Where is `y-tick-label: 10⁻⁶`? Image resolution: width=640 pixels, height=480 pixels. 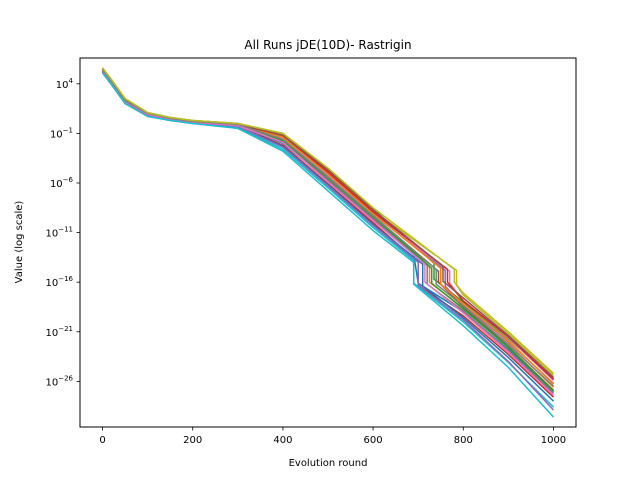 y-tick-label: 10⁻⁶ is located at coordinates (62, 183).